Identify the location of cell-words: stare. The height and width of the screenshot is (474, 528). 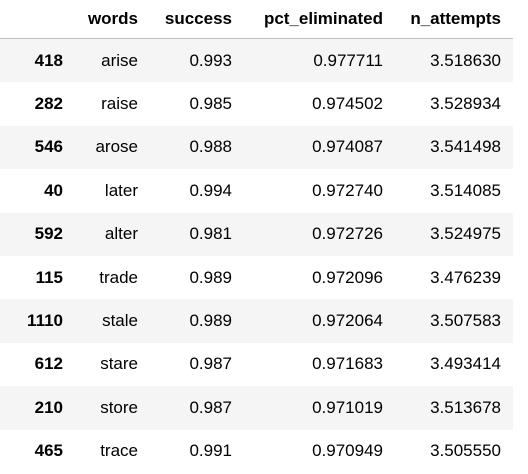
(112, 364).